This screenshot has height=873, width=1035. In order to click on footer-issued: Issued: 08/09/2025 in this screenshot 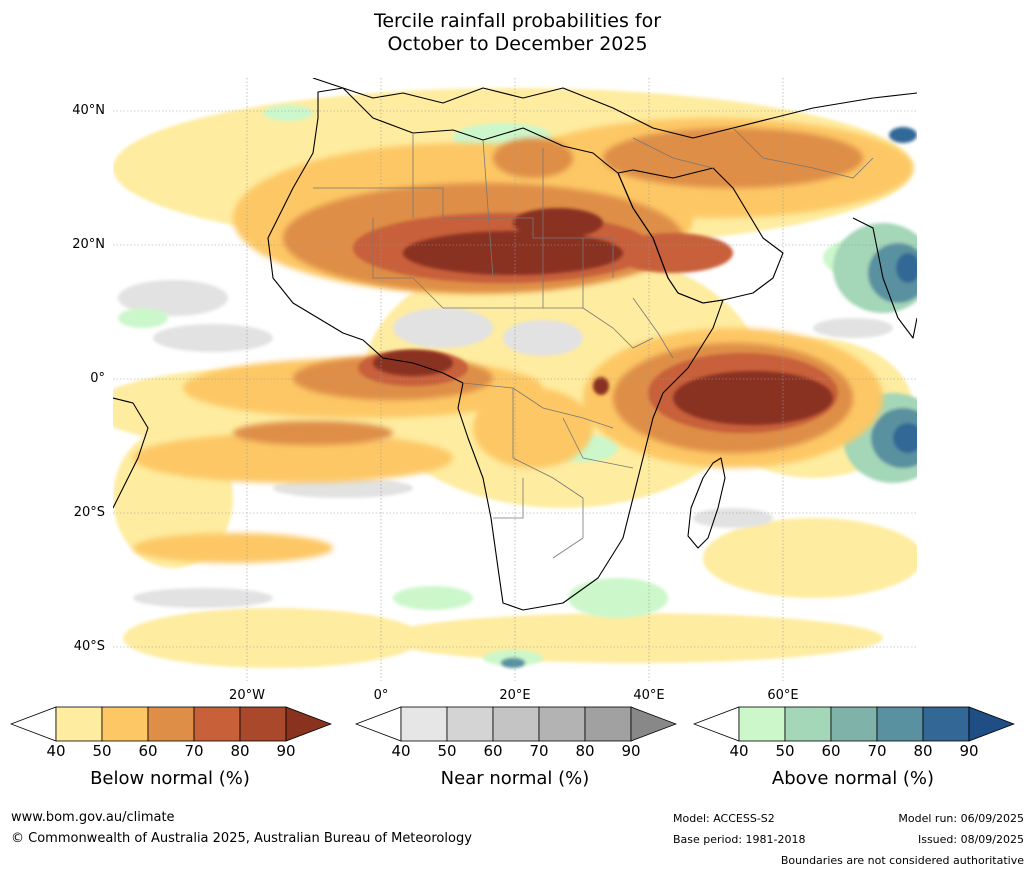, I will do `click(970, 839)`.